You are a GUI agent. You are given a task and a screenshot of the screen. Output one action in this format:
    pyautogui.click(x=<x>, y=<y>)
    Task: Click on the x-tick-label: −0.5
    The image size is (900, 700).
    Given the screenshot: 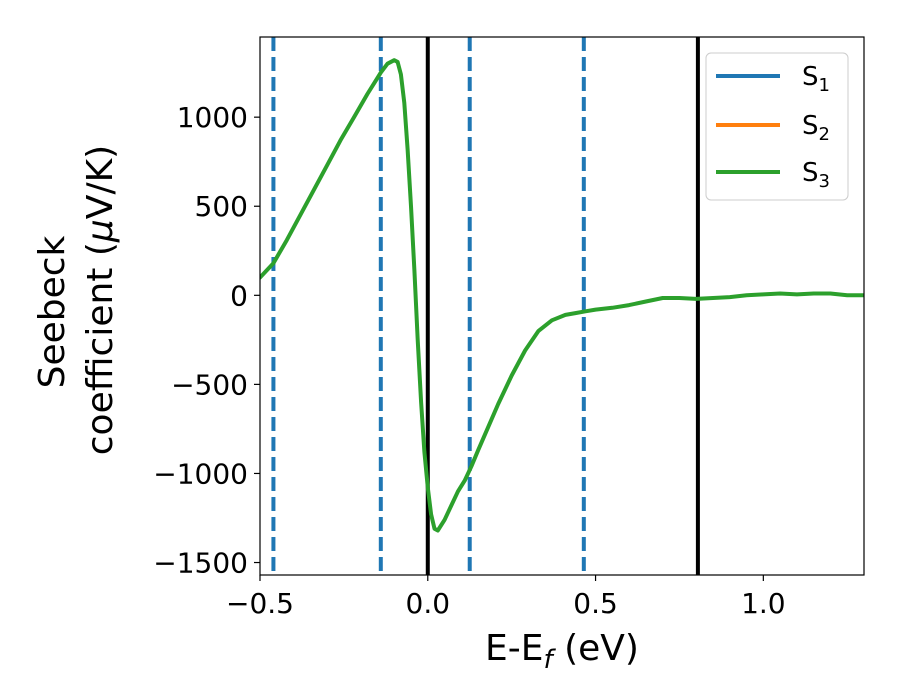 What is the action you would take?
    pyautogui.click(x=260, y=603)
    